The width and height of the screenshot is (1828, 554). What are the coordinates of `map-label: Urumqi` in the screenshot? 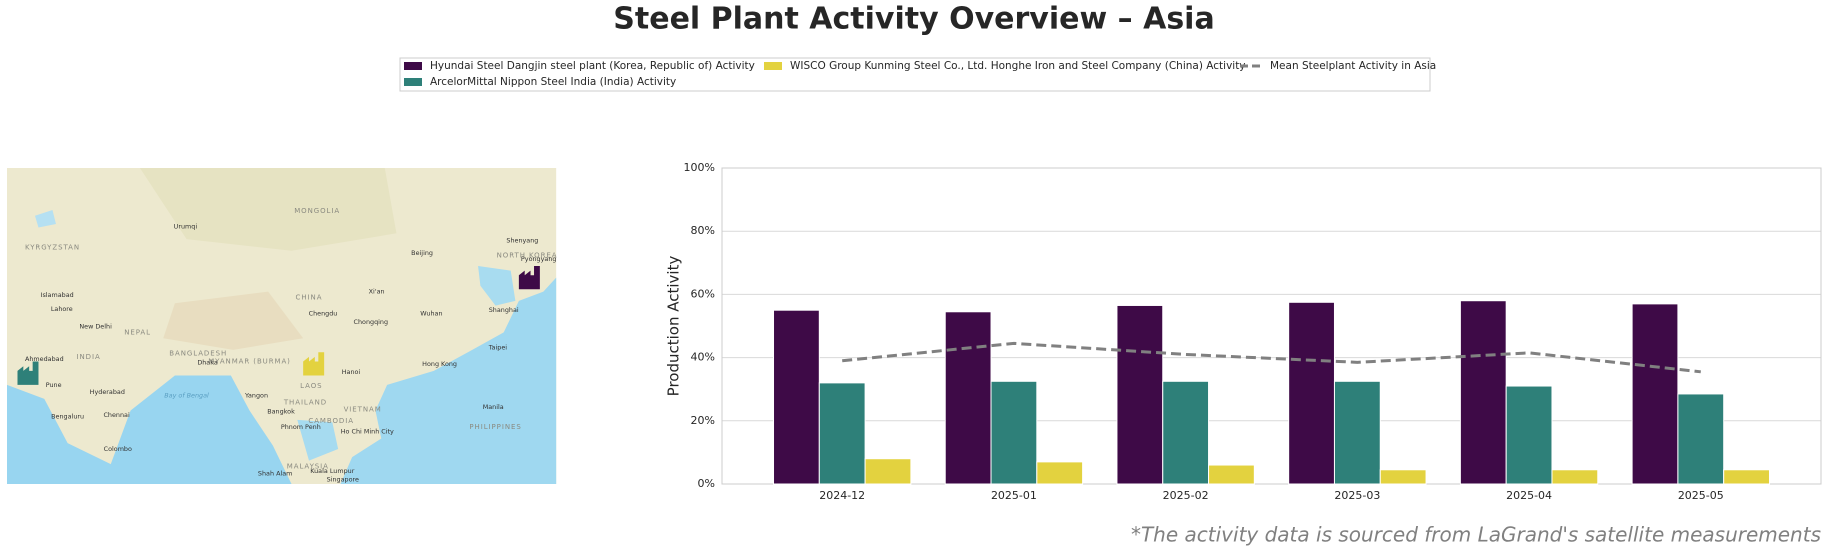 It's located at (186, 226).